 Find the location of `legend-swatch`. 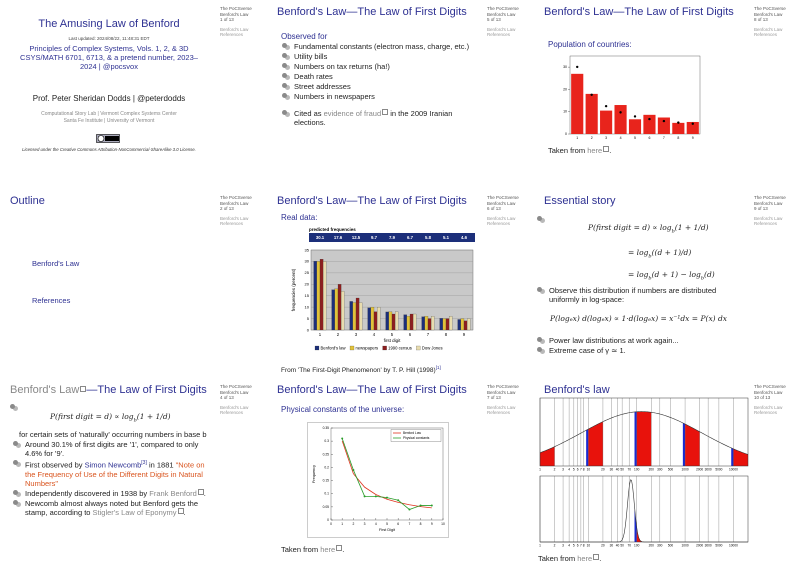

legend-swatch is located at coordinates (418, 348).